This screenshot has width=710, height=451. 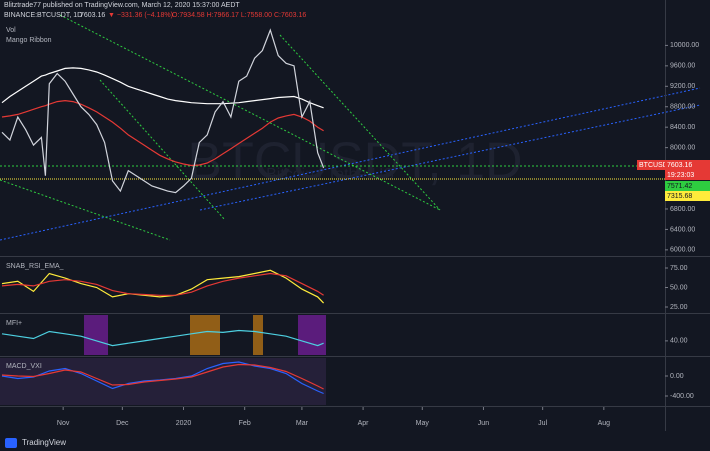 What do you see at coordinates (682, 250) in the screenshot?
I see `y-tick-label: 6000.00` at bounding box center [682, 250].